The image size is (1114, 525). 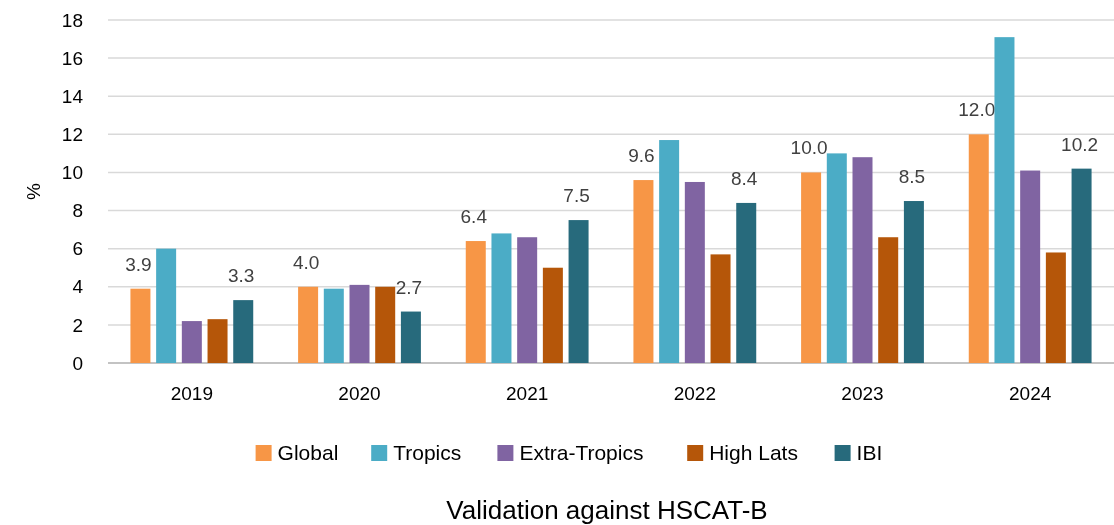 What do you see at coordinates (359, 393) in the screenshot?
I see `x-tick-label: 2020` at bounding box center [359, 393].